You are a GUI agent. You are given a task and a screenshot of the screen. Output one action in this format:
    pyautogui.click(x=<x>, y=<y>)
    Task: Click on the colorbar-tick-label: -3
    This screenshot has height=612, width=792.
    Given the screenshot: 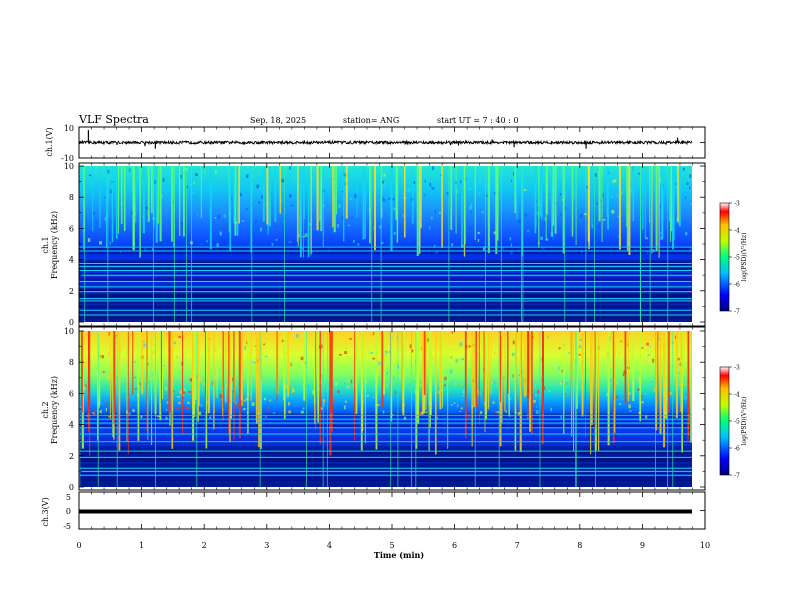 What is the action you would take?
    pyautogui.click(x=737, y=204)
    